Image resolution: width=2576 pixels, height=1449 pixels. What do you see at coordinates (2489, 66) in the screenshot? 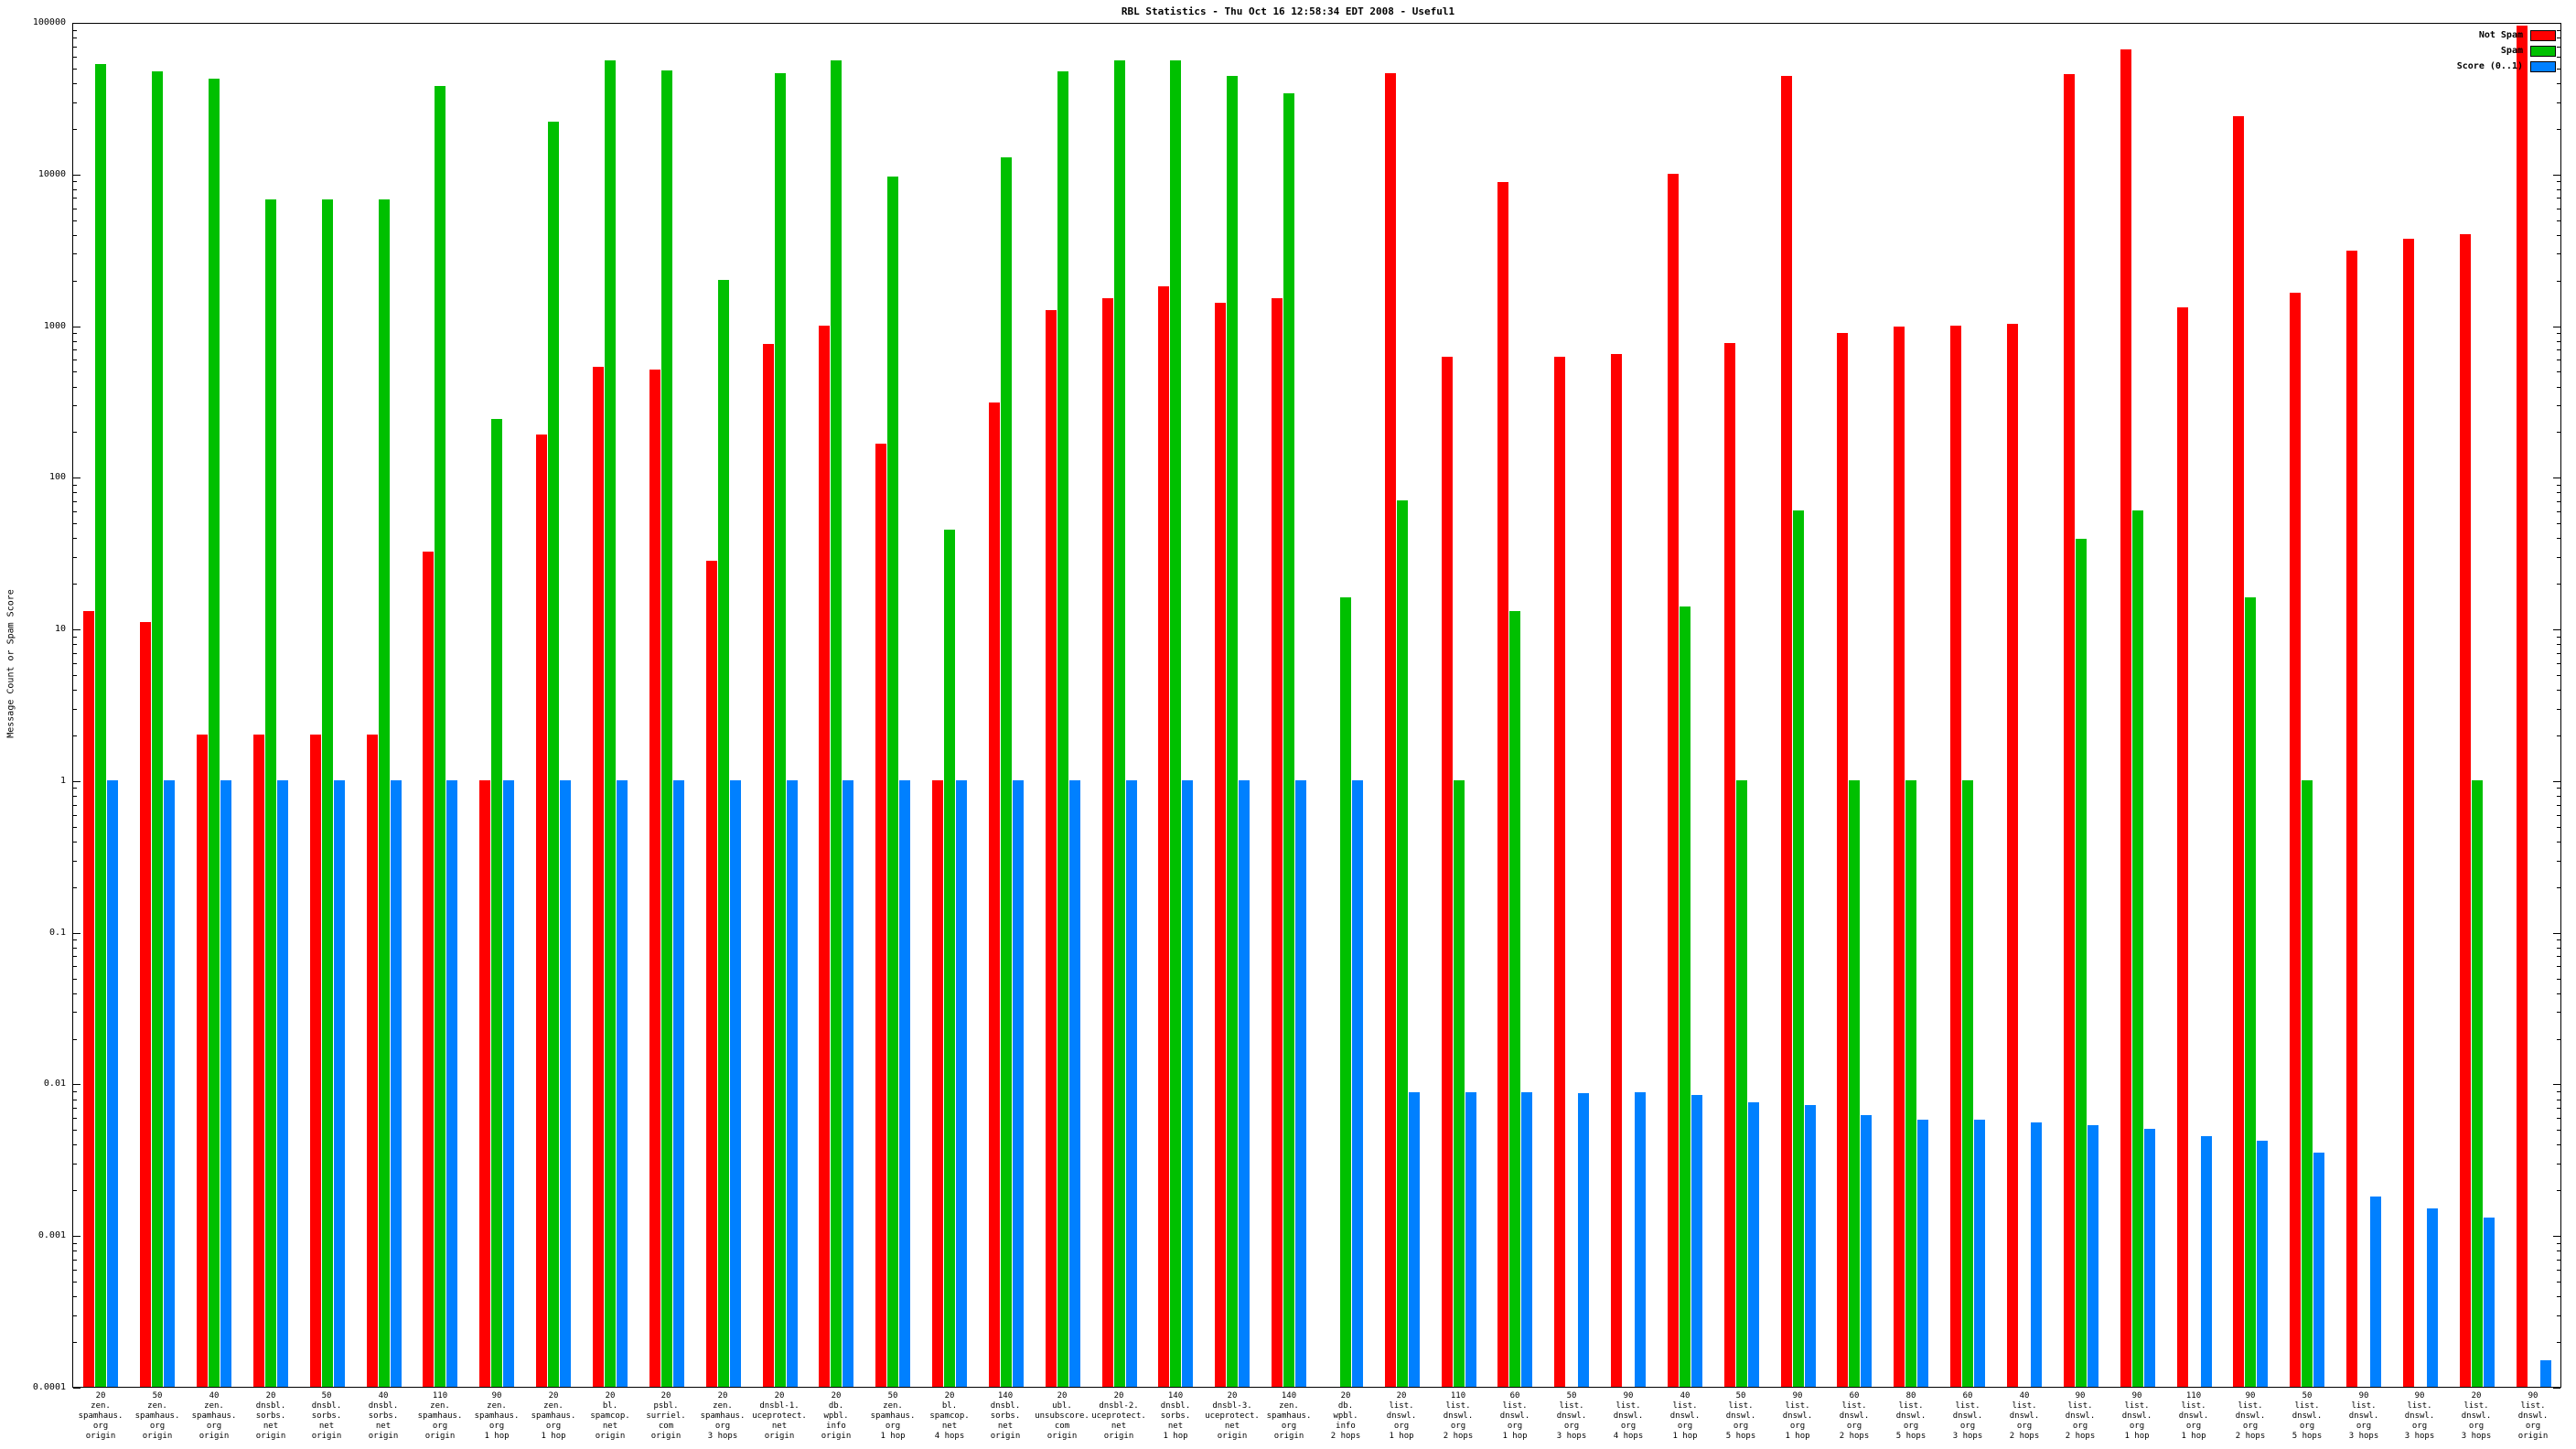
I see `legend-label-score: Score (0..1)` at bounding box center [2489, 66].